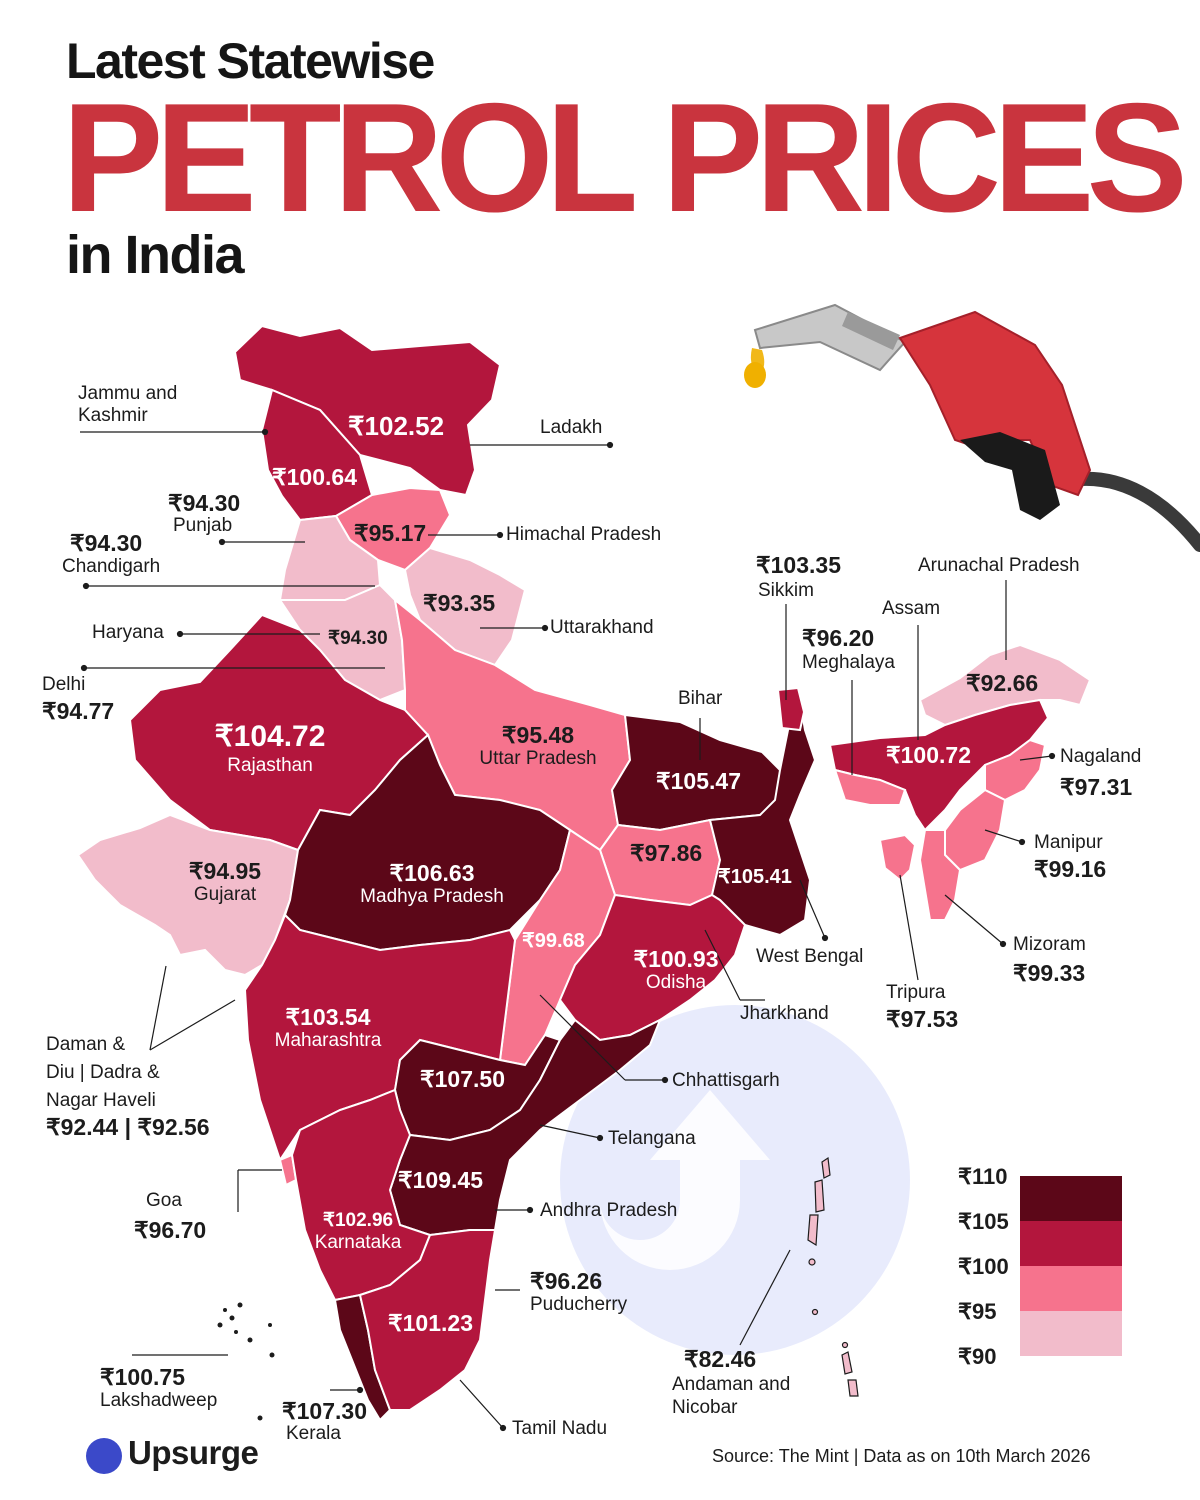 This screenshot has height=1500, width=1200. I want to click on label-daman-name-3: Nagar Haveli, so click(101, 1100).